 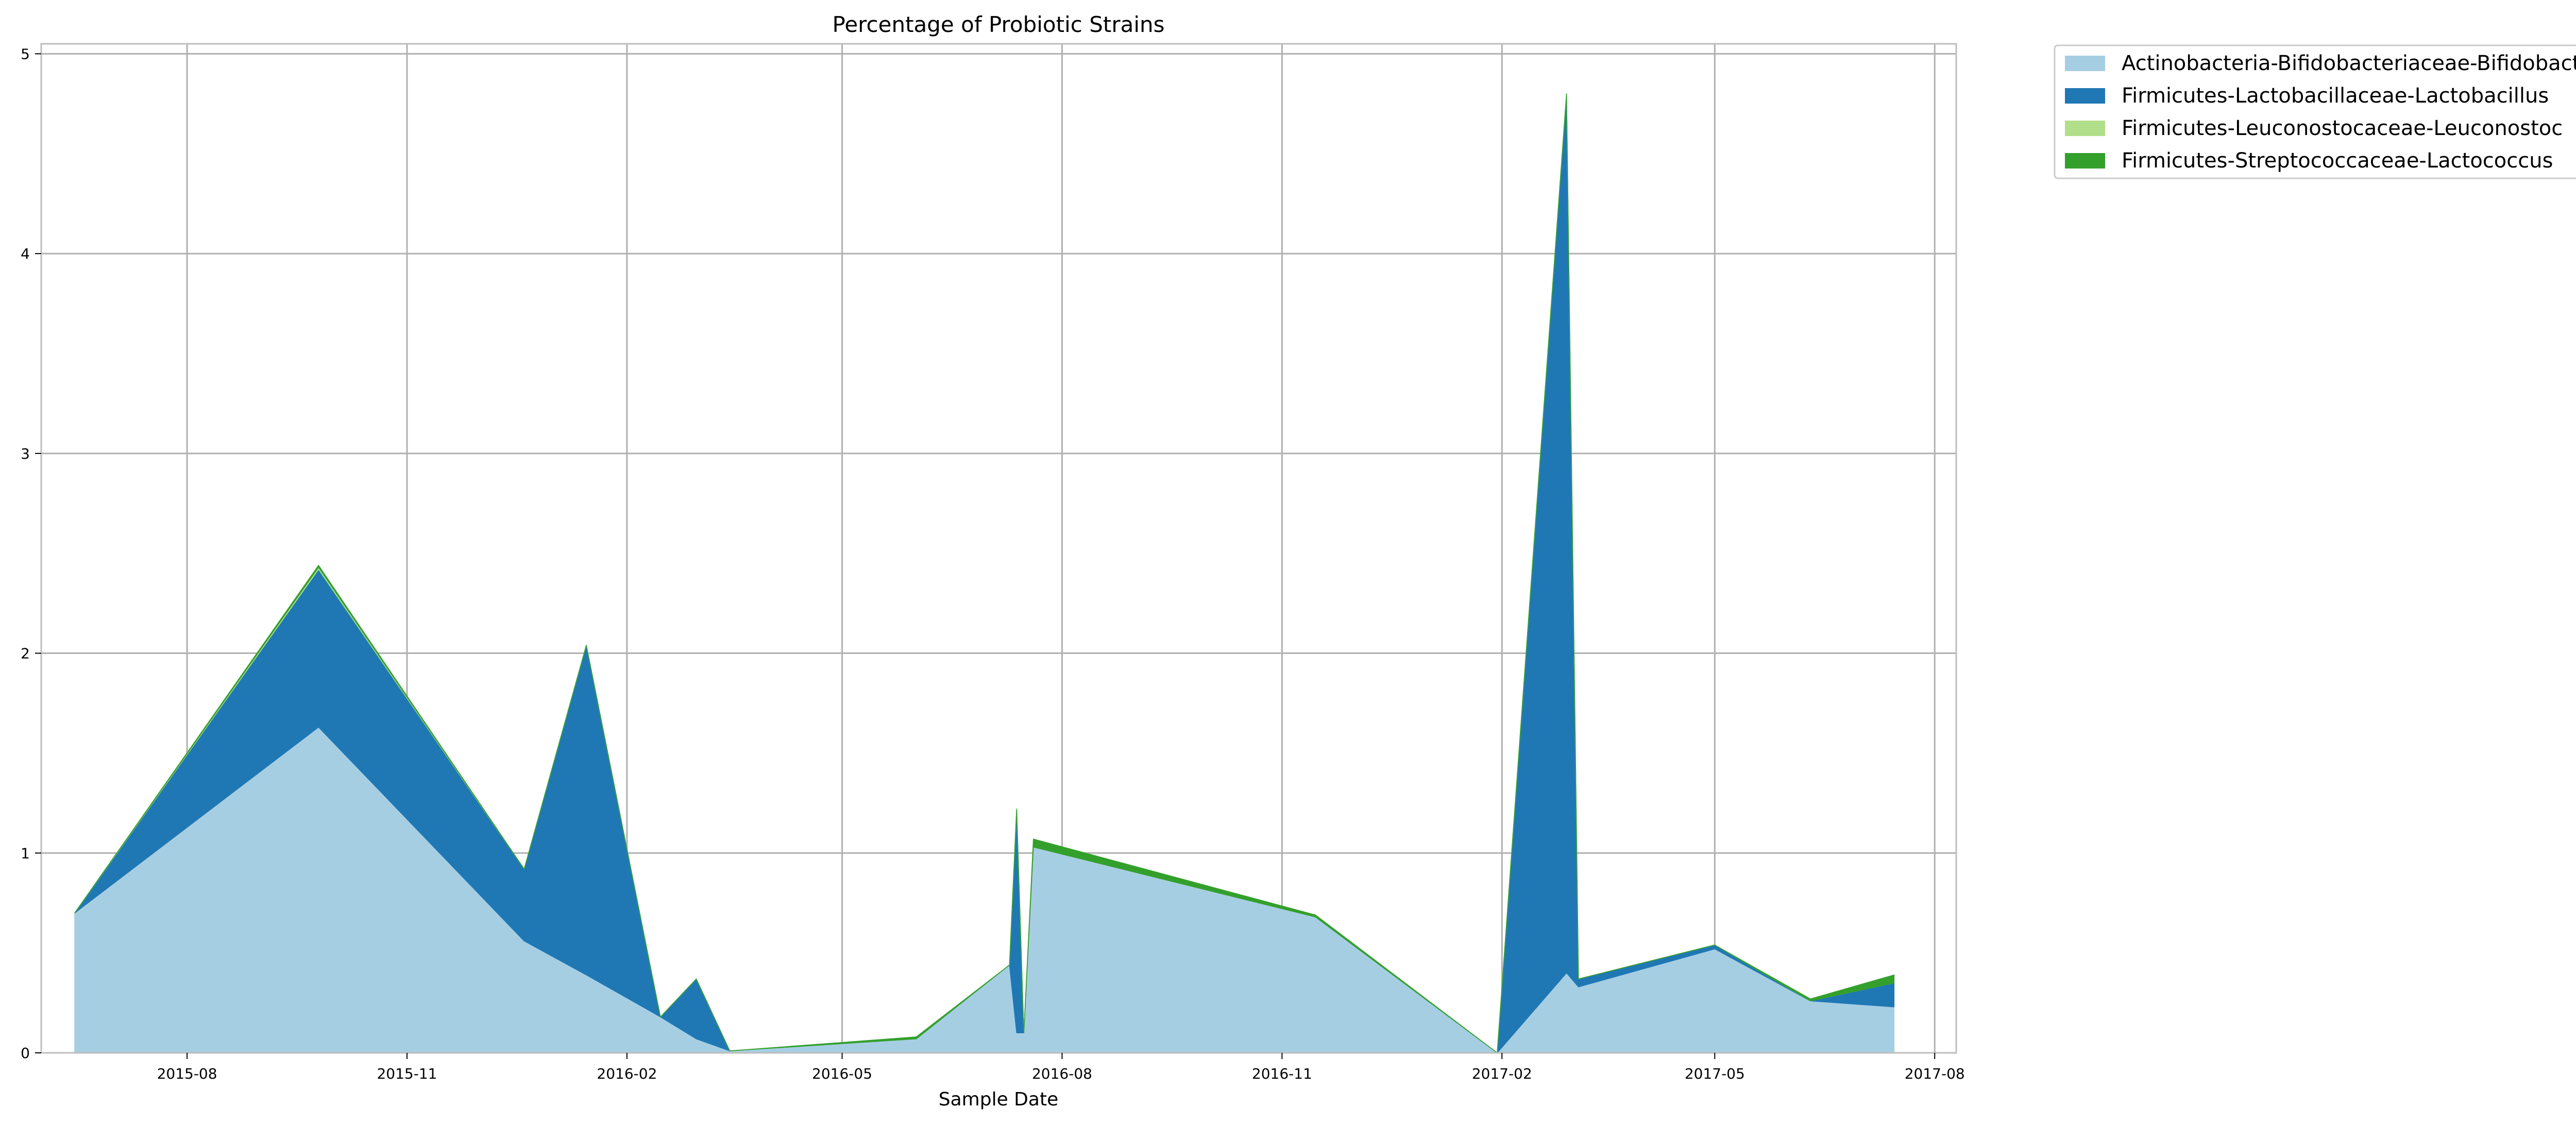 What do you see at coordinates (2337, 161) in the screenshot?
I see `legend-label-4: Firmicutes-Streptococcaceae-Lactococcus` at bounding box center [2337, 161].